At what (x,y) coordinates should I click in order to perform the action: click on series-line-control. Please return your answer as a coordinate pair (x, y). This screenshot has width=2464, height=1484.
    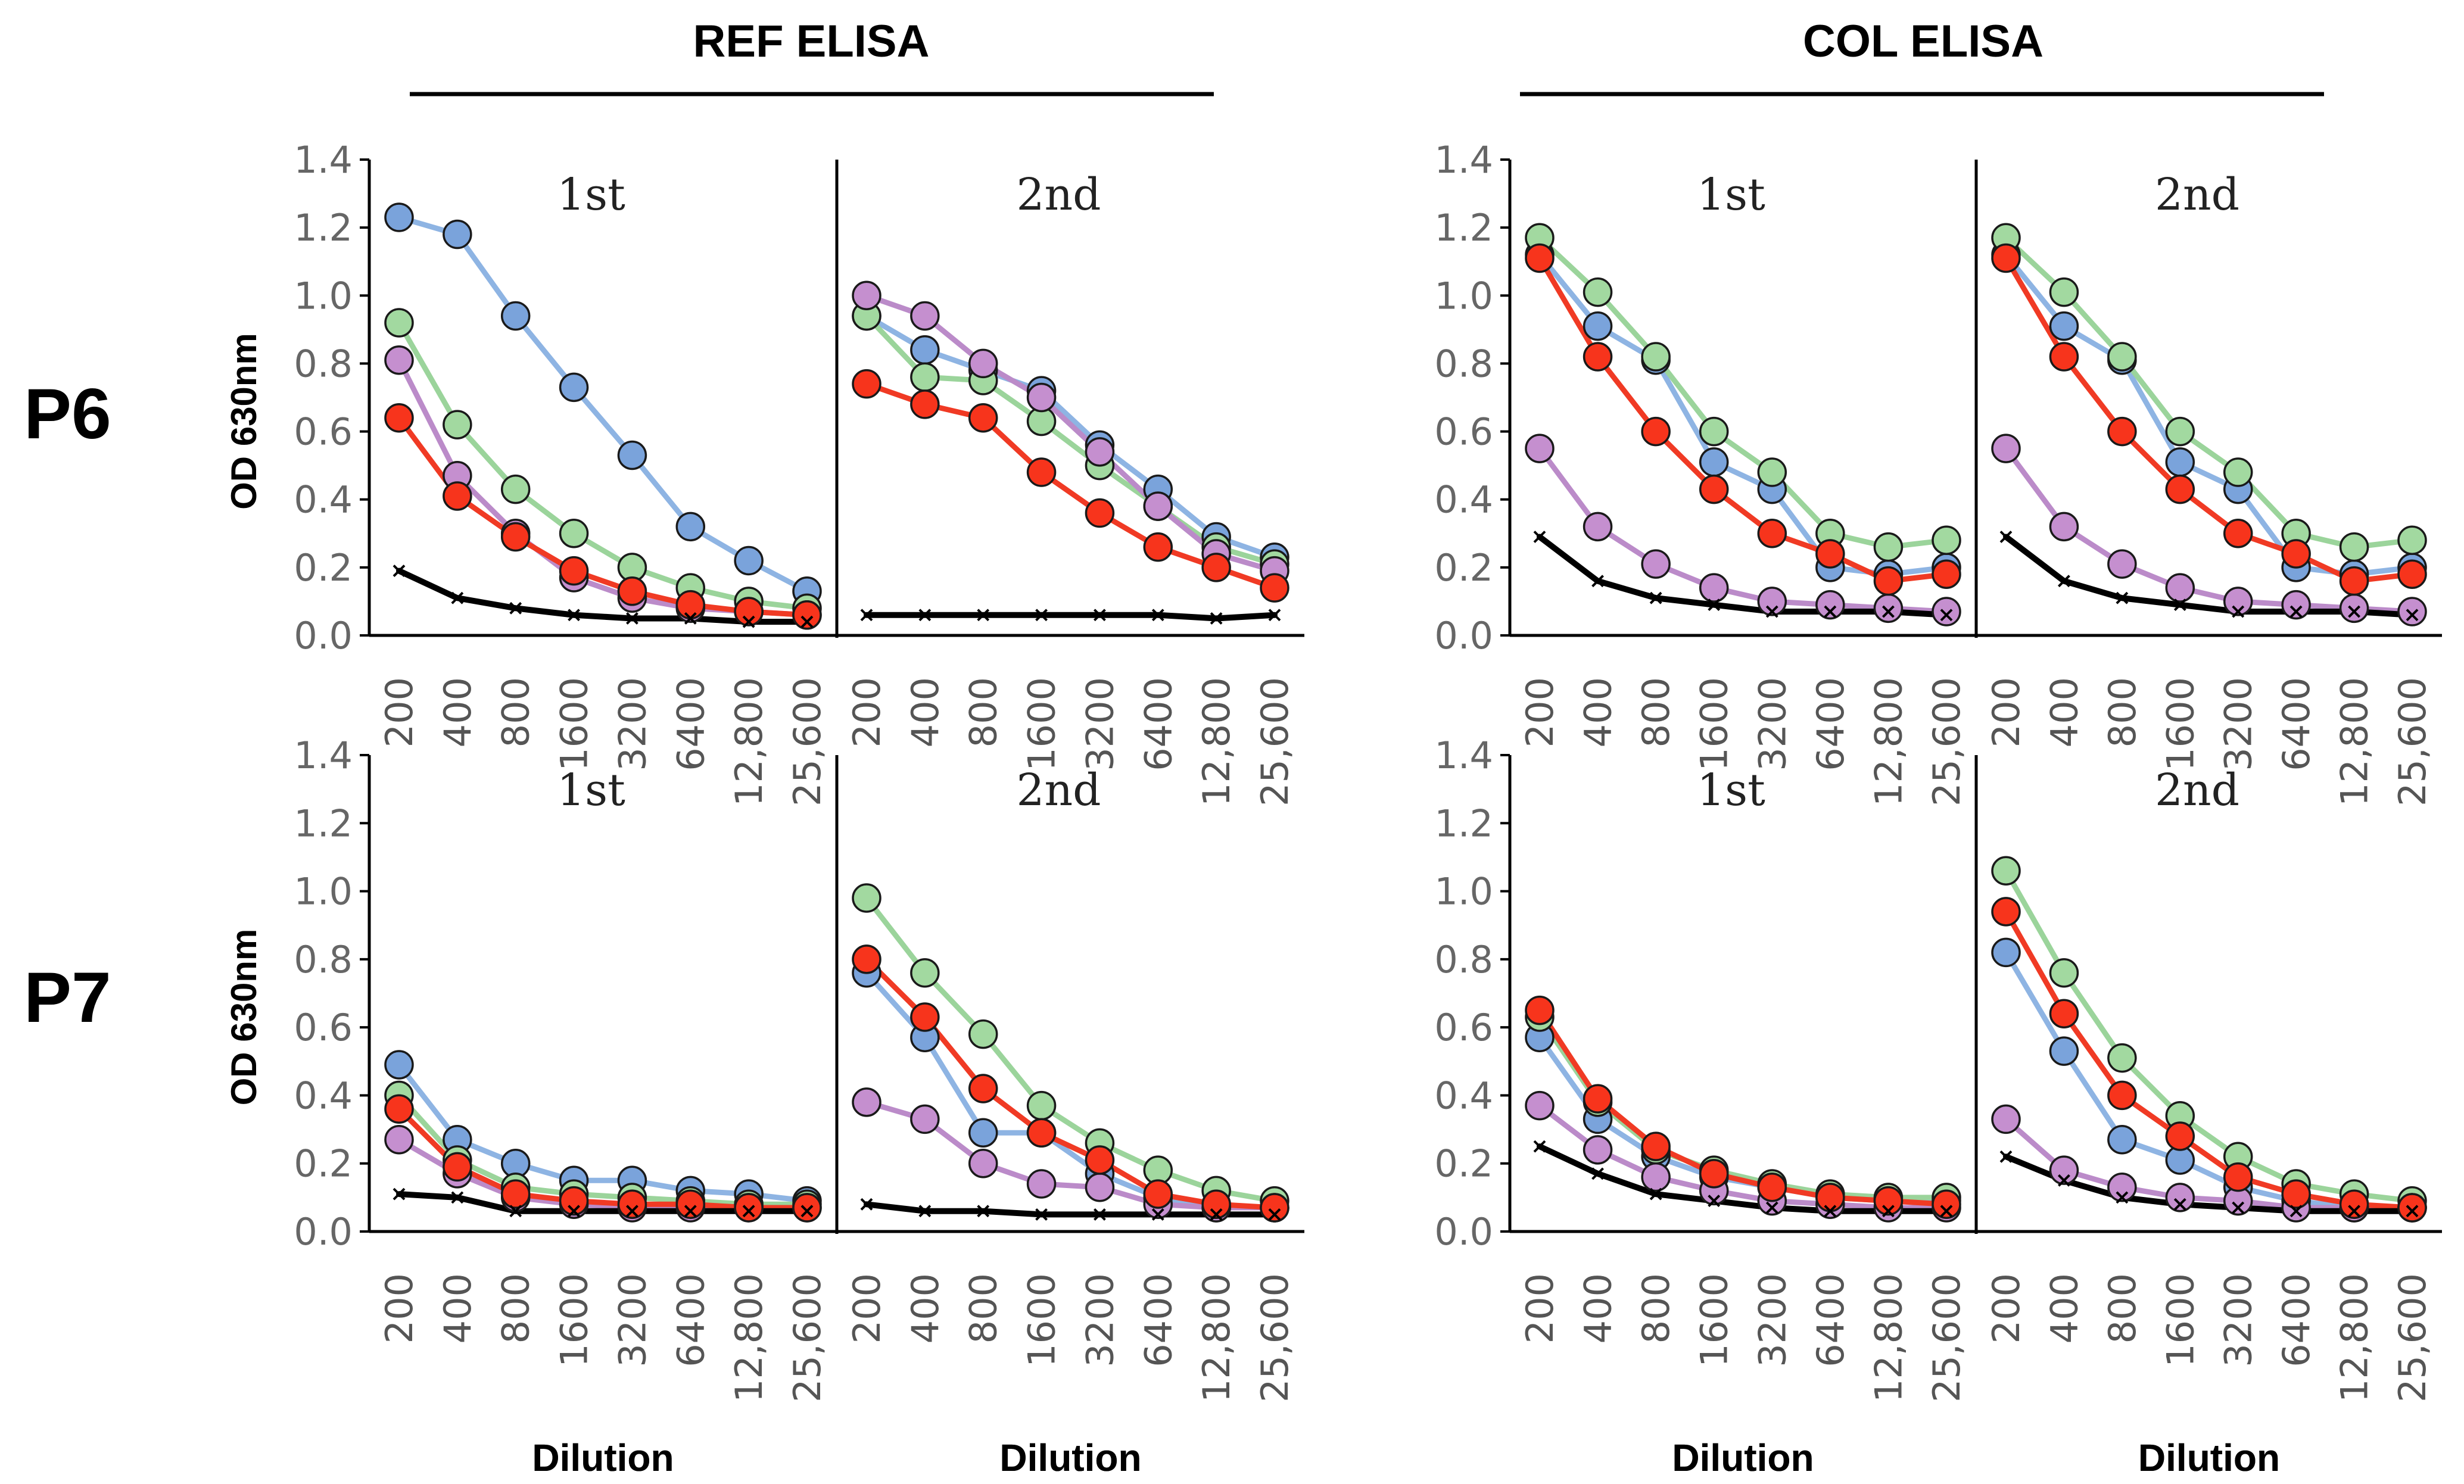
    Looking at the image, I should click on (1071, 617).